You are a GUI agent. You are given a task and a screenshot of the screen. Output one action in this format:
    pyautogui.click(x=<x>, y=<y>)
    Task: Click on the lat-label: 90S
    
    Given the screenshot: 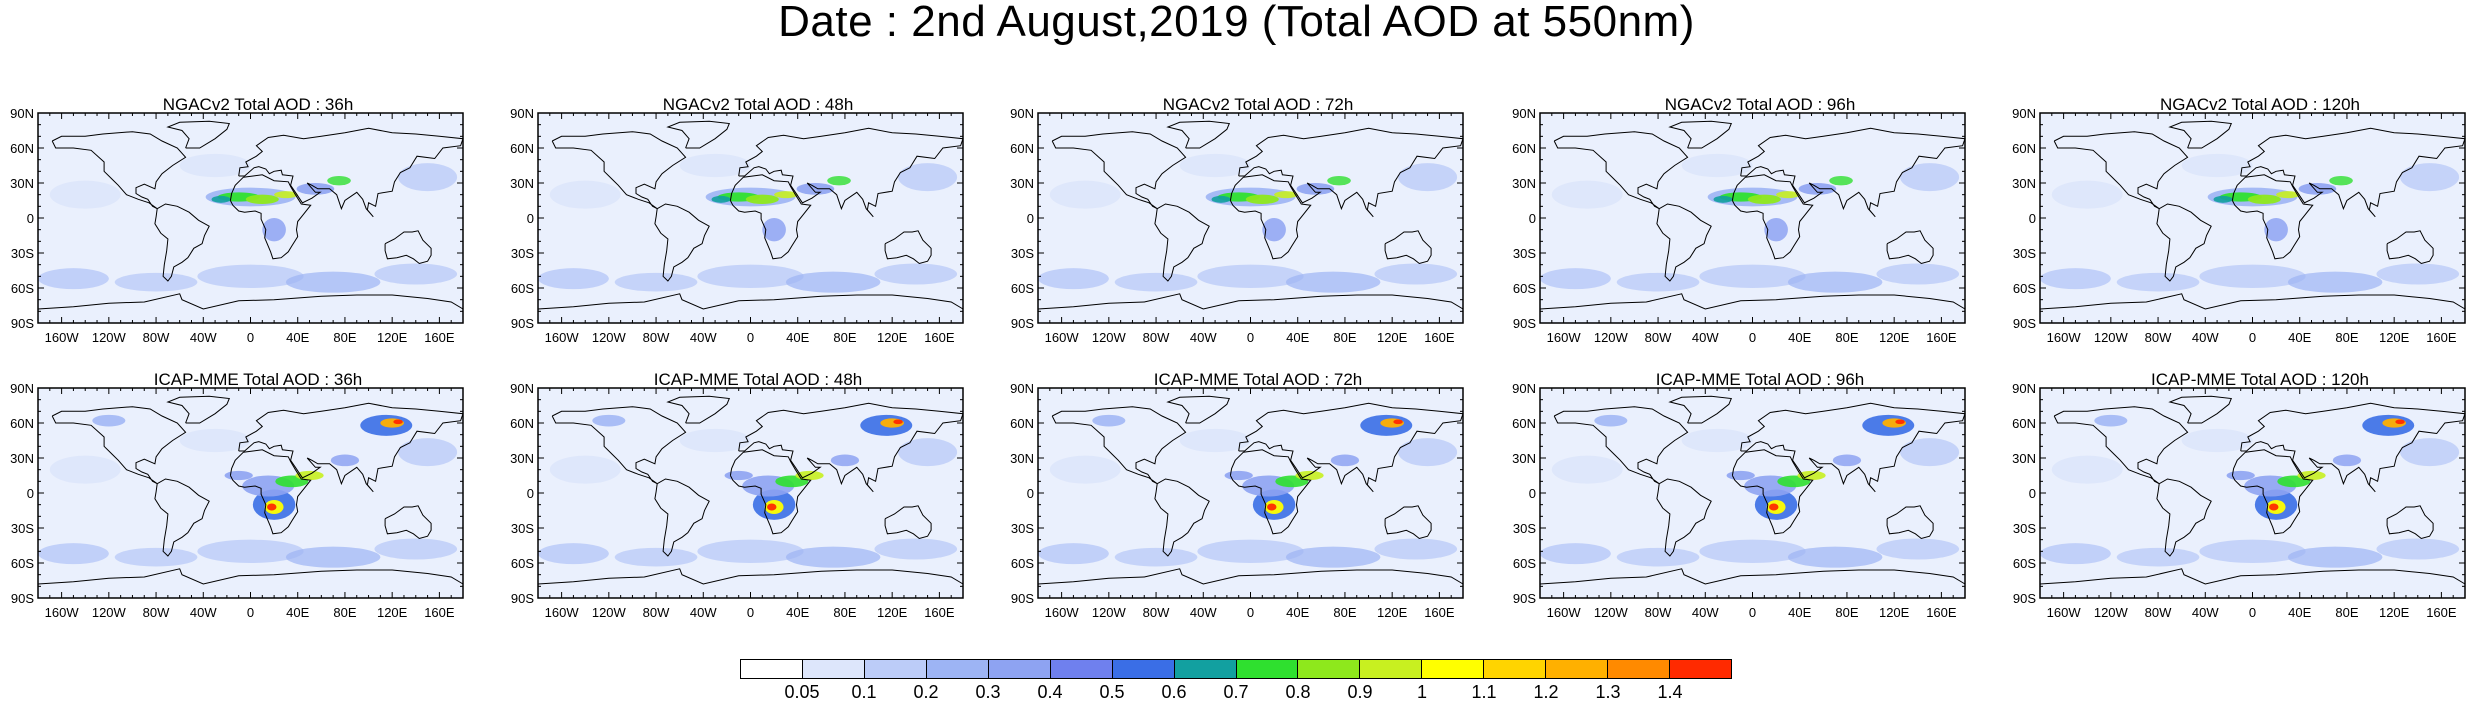 What is the action you would take?
    pyautogui.click(x=1022, y=323)
    